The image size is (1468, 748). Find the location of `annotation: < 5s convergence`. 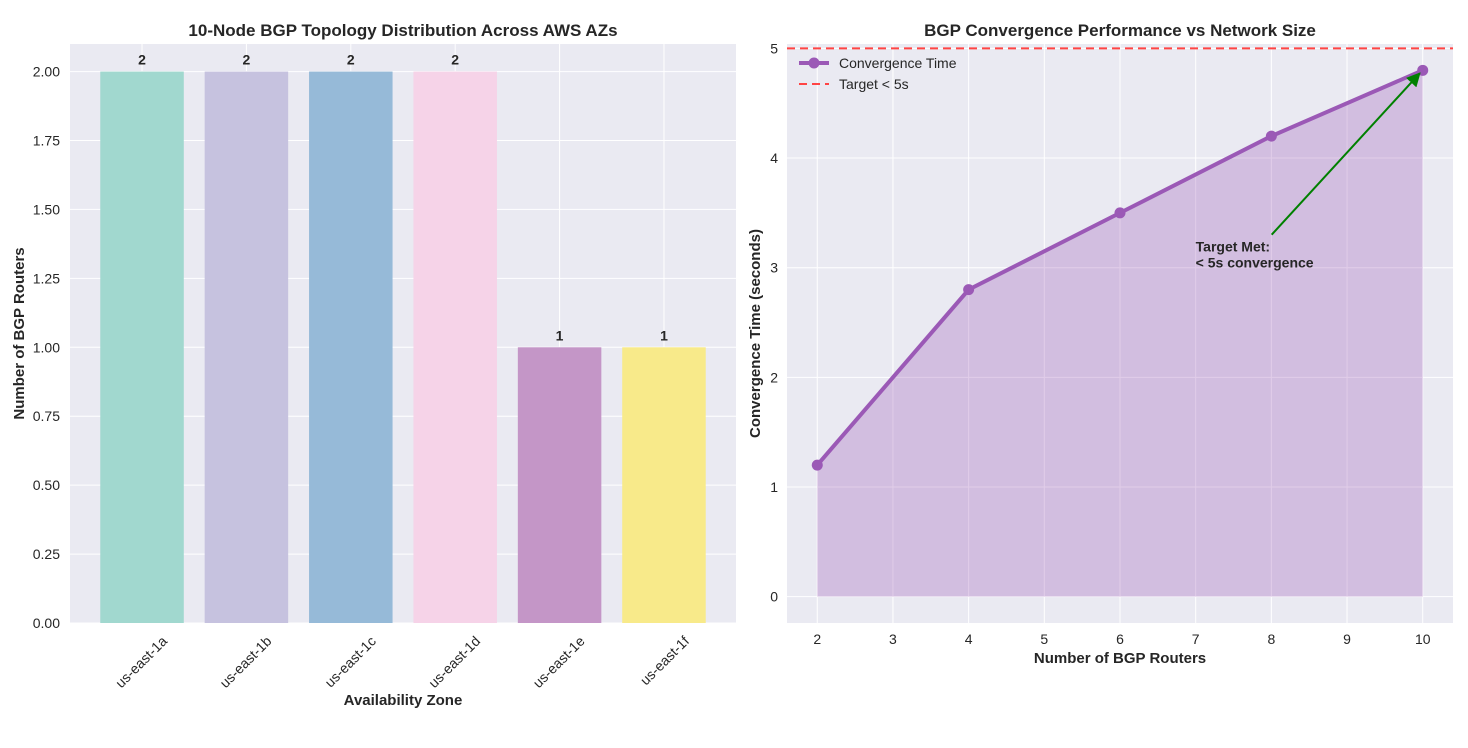

annotation: < 5s convergence is located at coordinates (1255, 263).